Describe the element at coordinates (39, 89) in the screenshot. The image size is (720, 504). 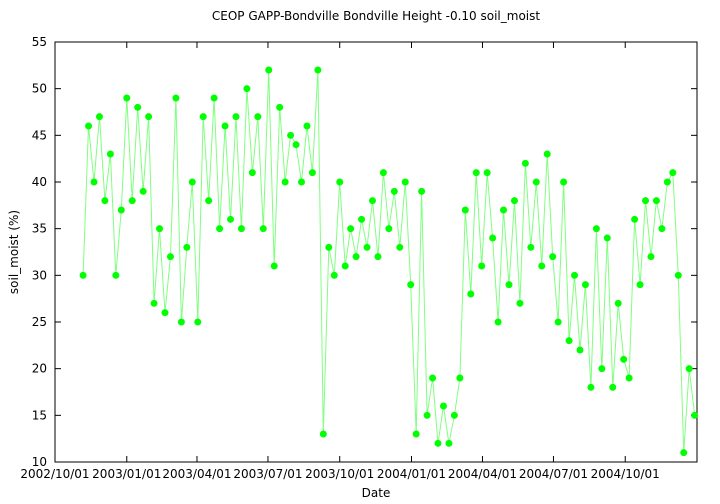
I see `y-tick-label: 50` at that location.